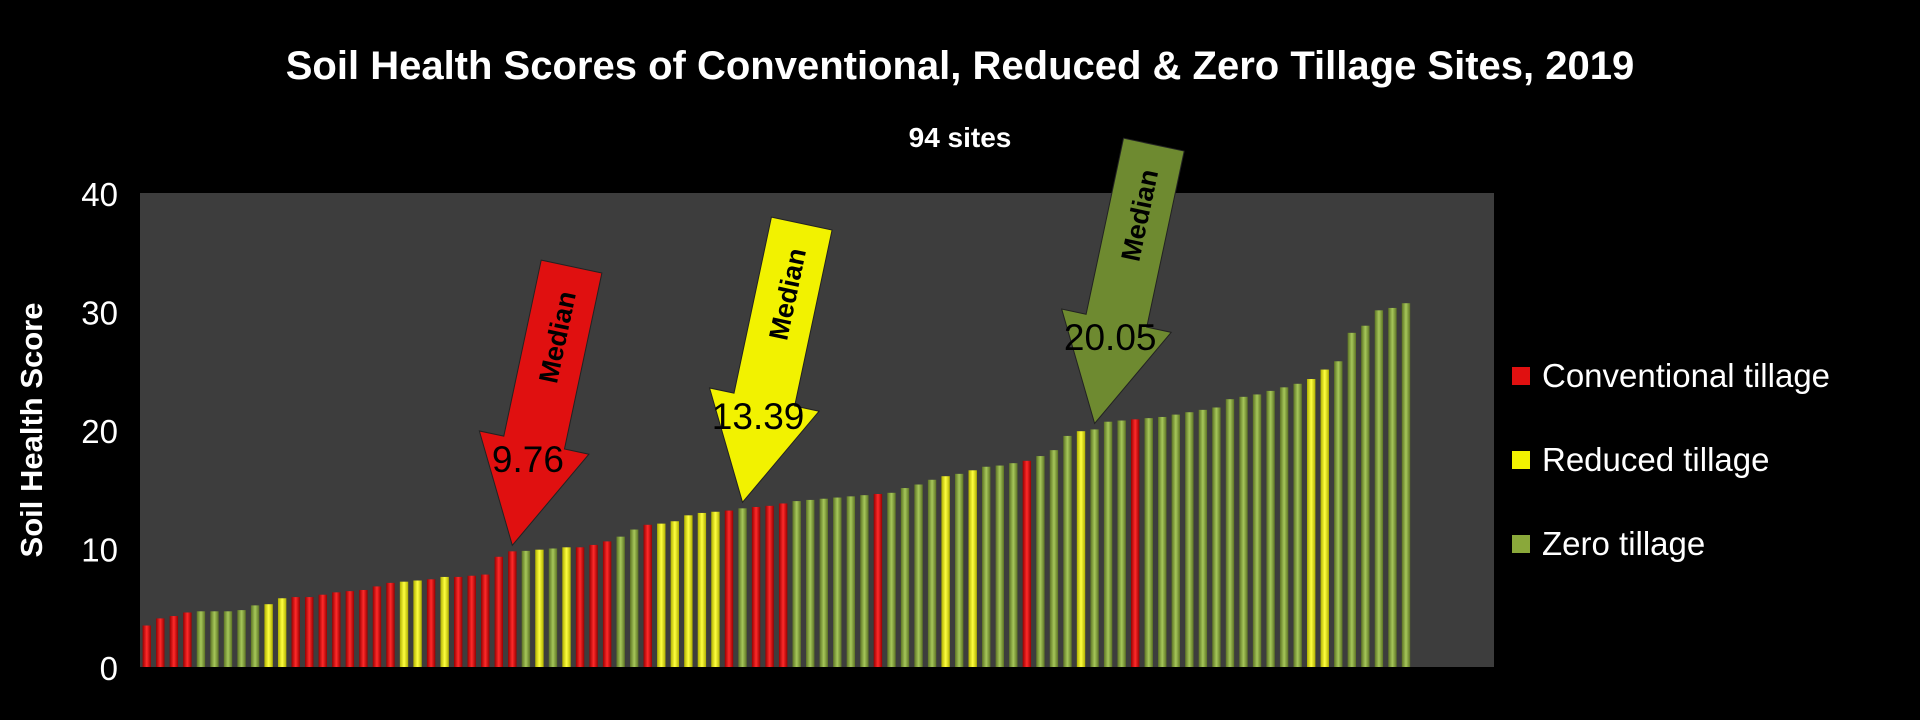  What do you see at coordinates (31, 430) in the screenshot?
I see `y-axis-label: Soil Health Score` at bounding box center [31, 430].